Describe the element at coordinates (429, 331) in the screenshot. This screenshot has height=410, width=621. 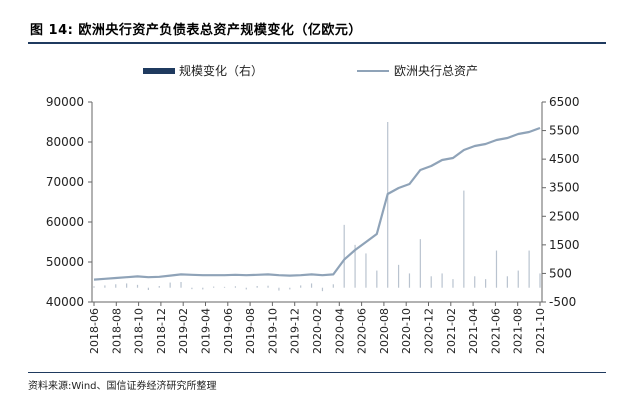
I see `x-axis-tick-label: 2020-12` at that location.